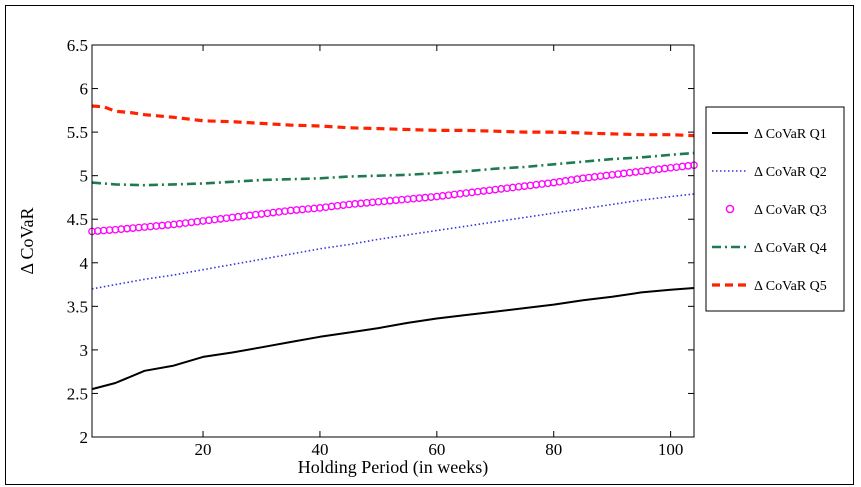 This screenshot has width=861, height=487. What do you see at coordinates (84, 89) in the screenshot?
I see `y-tick-label: 6` at bounding box center [84, 89].